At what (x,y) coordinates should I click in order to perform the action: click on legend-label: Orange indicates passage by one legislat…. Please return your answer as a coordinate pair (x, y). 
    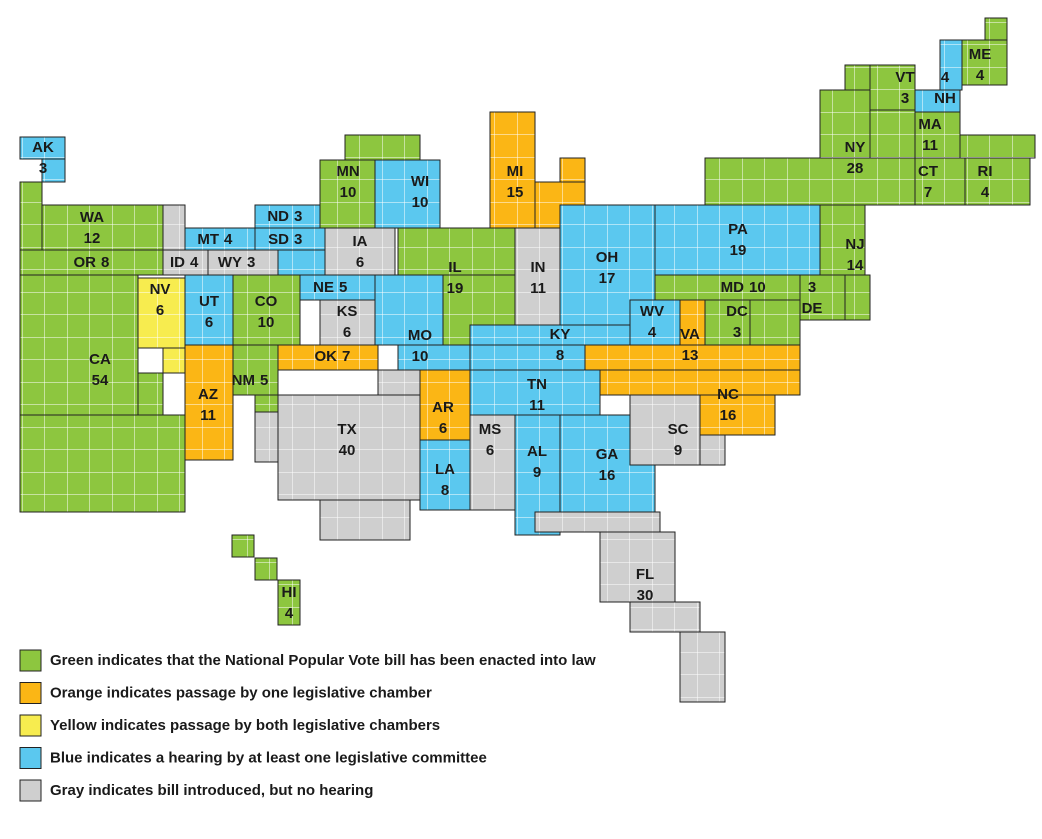
    Looking at the image, I should click on (241, 692).